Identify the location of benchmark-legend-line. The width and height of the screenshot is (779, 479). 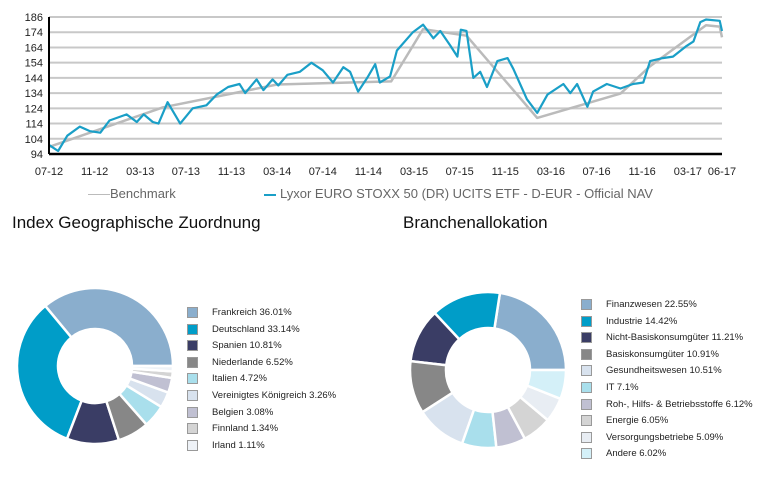
(99, 195).